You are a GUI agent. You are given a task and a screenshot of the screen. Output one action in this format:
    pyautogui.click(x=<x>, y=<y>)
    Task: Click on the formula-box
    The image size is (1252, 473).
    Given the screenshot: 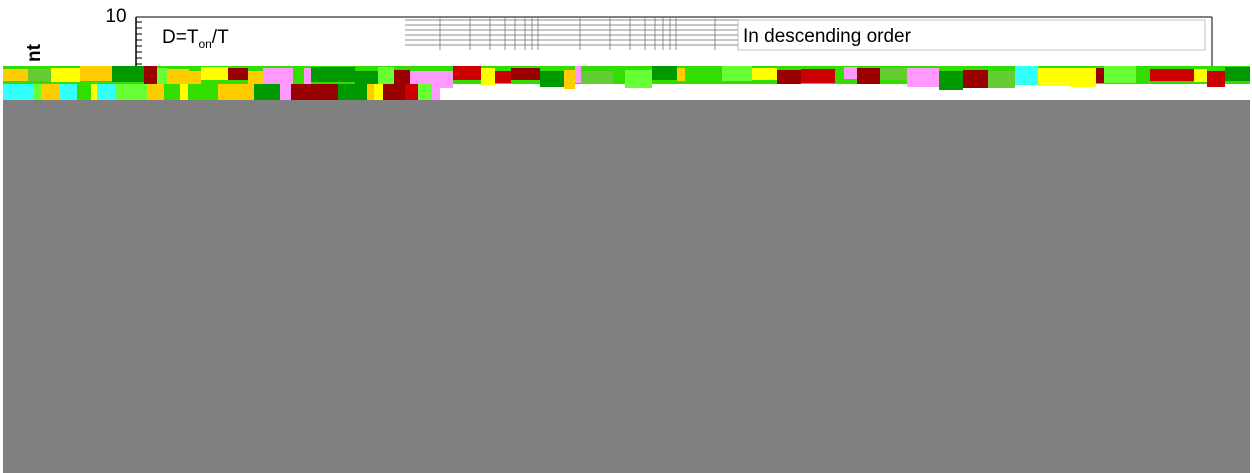 What is the action you would take?
    pyautogui.click(x=280, y=40)
    